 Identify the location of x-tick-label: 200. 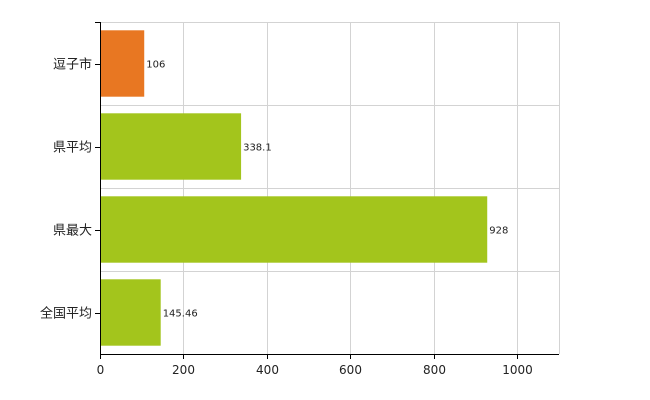
(183, 370).